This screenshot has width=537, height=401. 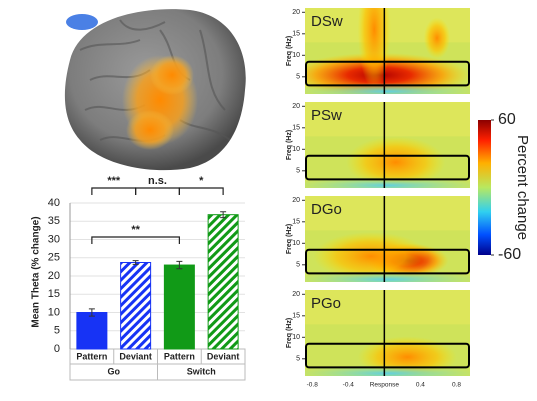 I want to click on panel-label: DSw, so click(x=327, y=21).